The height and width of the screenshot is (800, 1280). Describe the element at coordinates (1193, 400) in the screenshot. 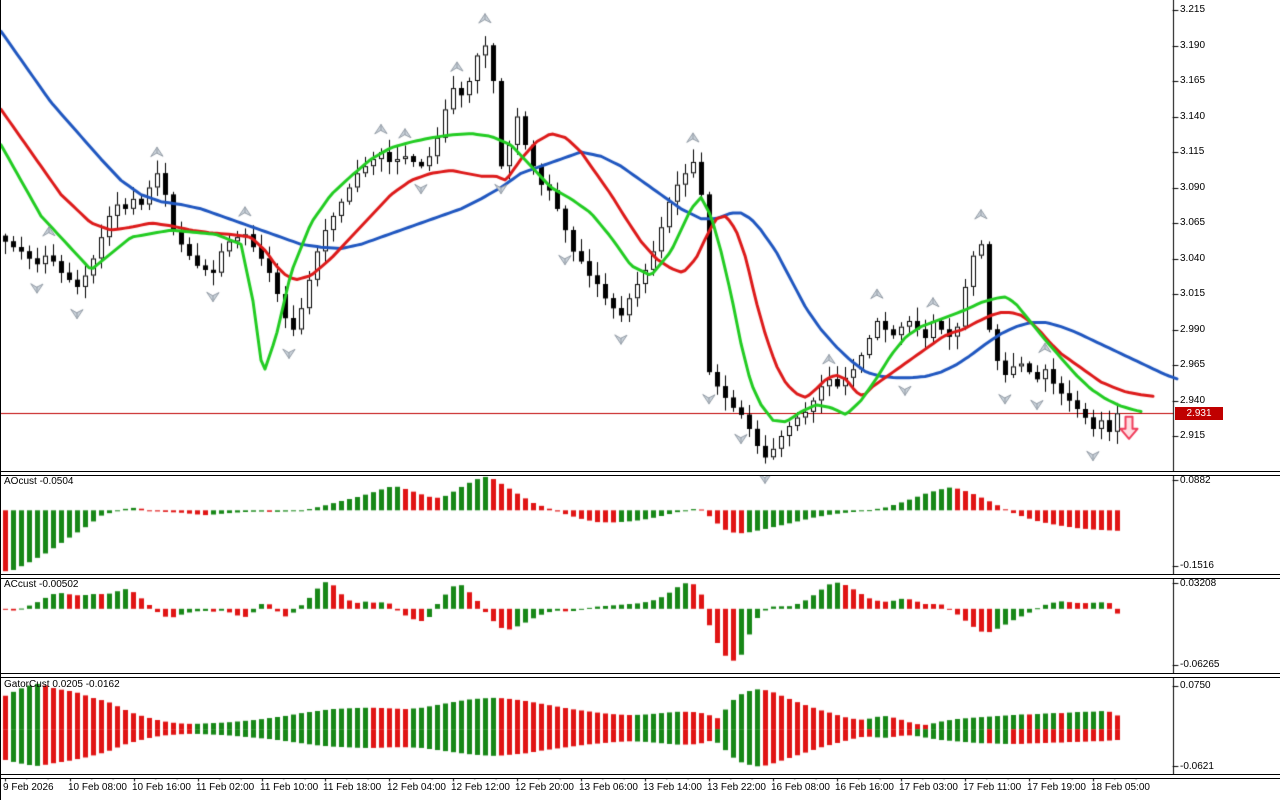

I see `price-axis-label: 2.940` at that location.